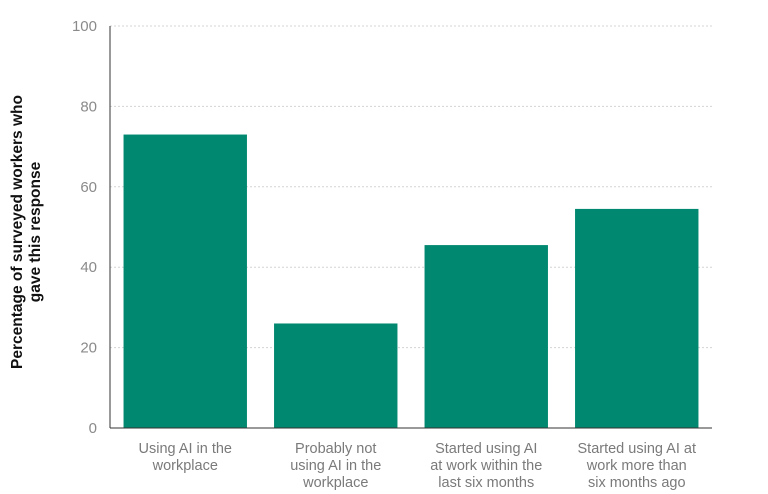 This screenshot has height=494, width=768. I want to click on x-category-label-line: Using AI in the, so click(186, 449).